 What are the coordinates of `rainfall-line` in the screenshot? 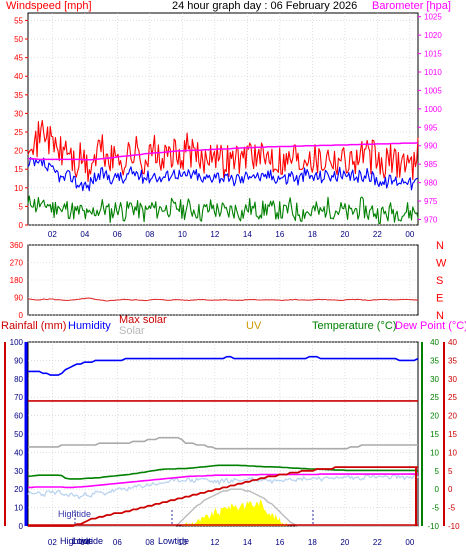 It's located at (223, 496).